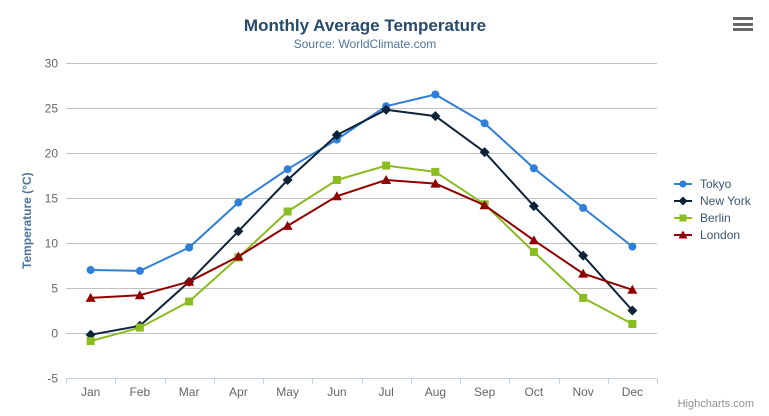 The width and height of the screenshot is (769, 416). Describe the element at coordinates (582, 392) in the screenshot. I see `x-tick-label: Nov` at that location.